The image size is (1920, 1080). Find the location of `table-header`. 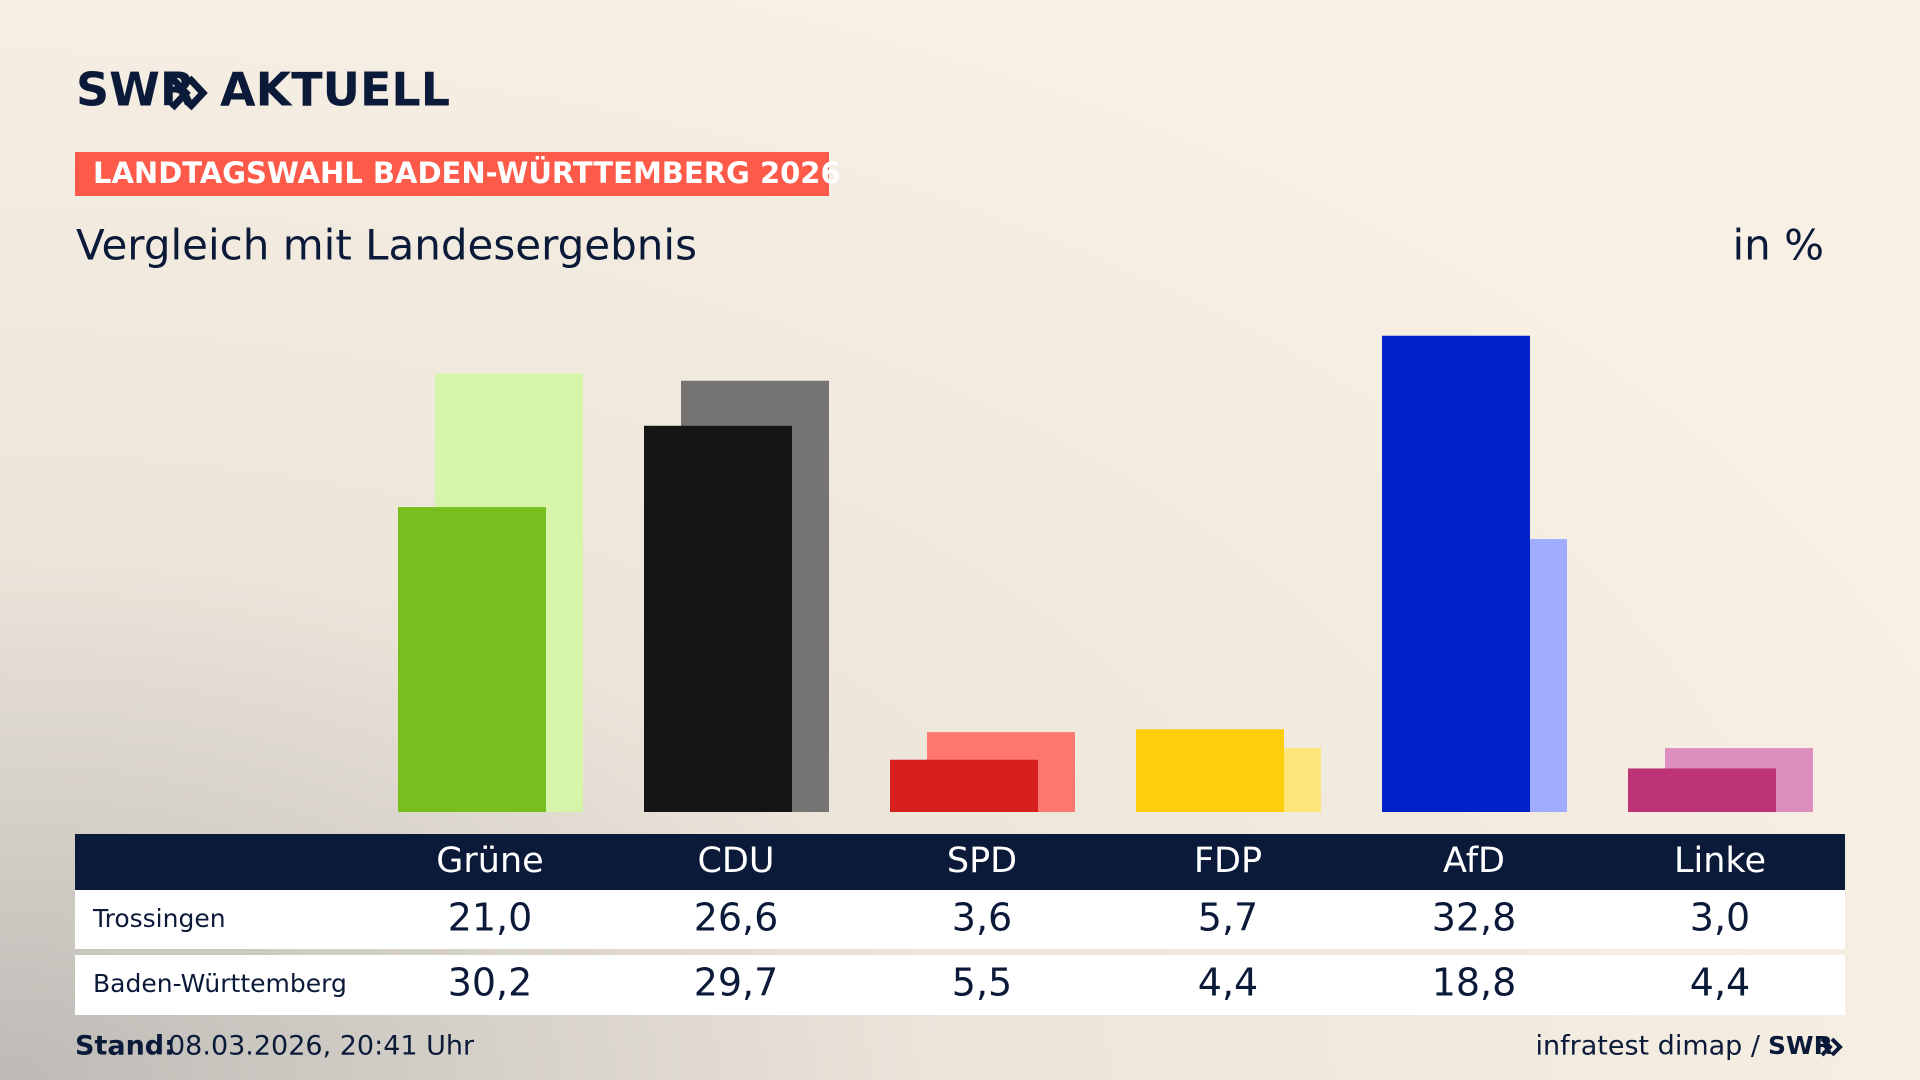

table-header is located at coordinates (960, 862).